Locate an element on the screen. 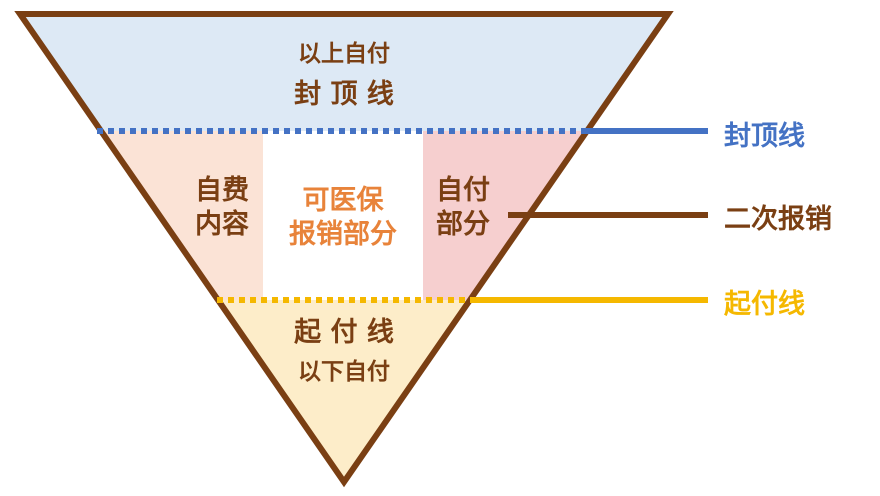 The height and width of the screenshot is (496, 880). cap-line-label: 封顶线 is located at coordinates (764, 136).